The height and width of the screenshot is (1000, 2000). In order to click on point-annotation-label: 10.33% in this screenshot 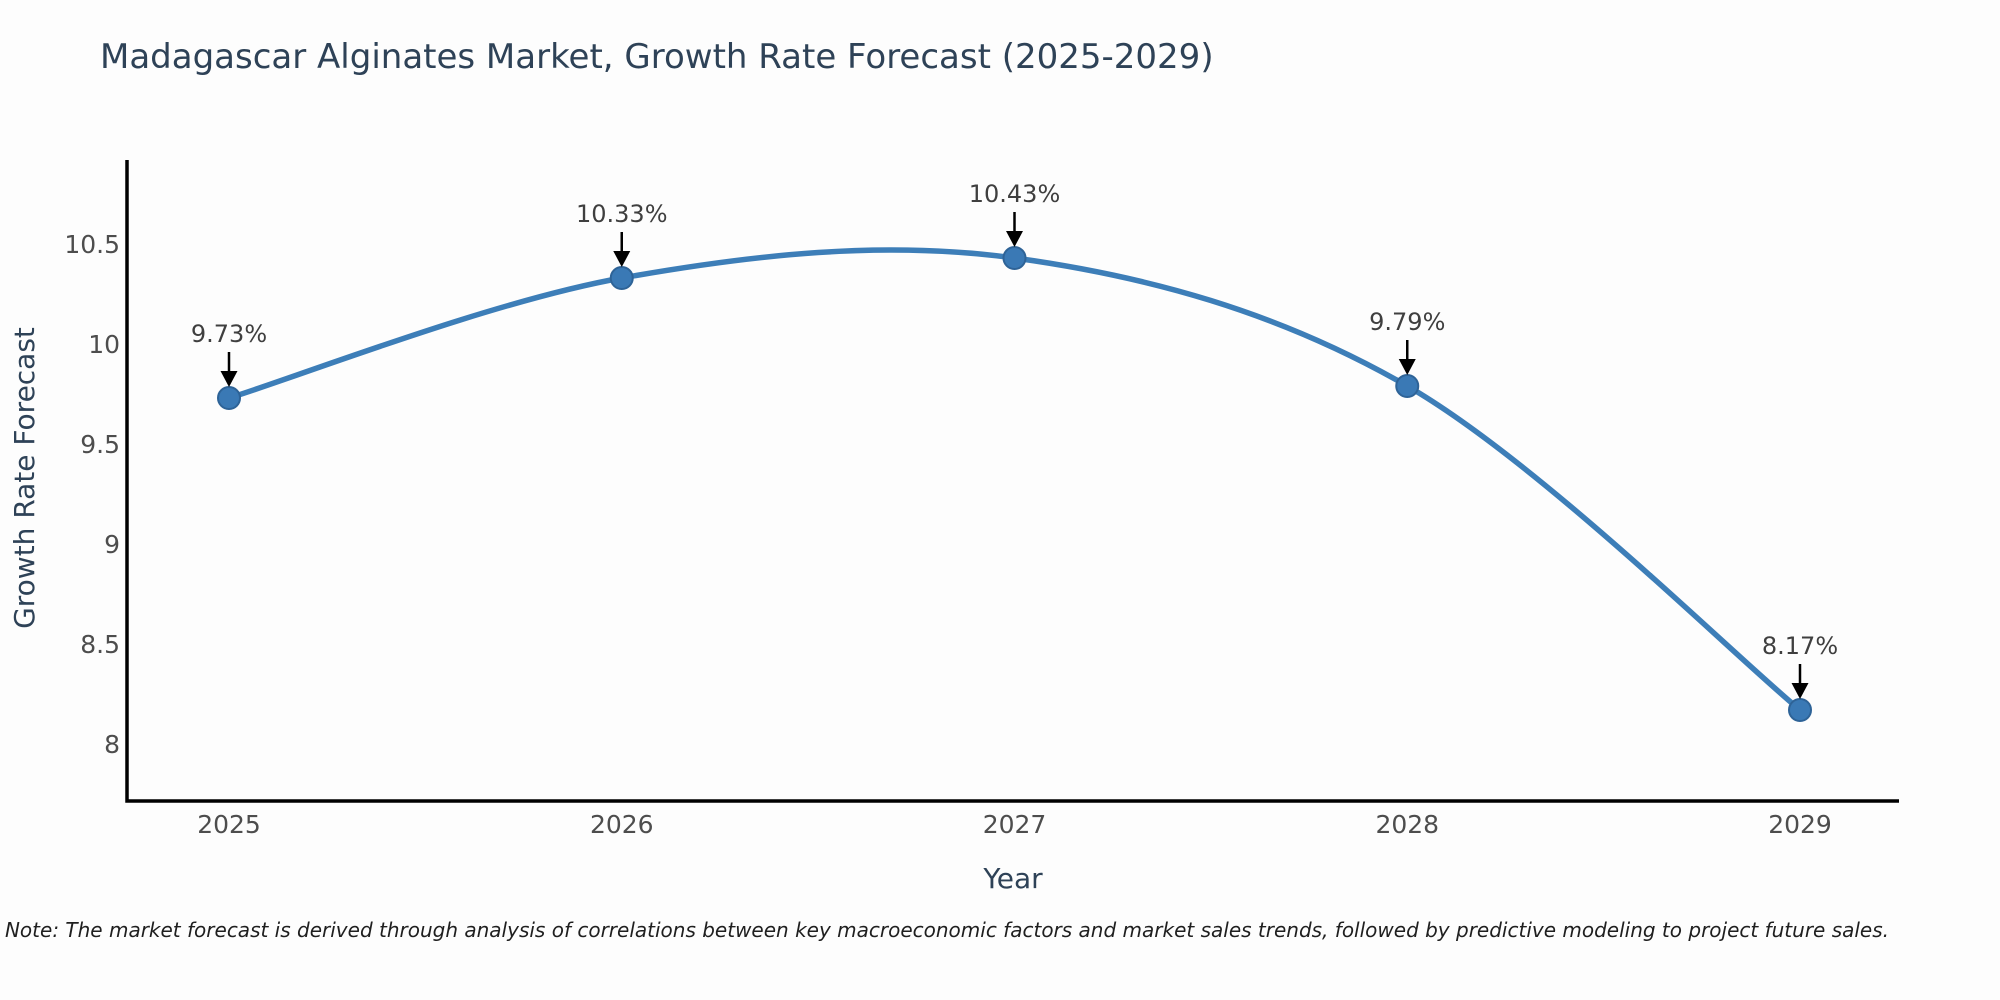, I will do `click(622, 214)`.